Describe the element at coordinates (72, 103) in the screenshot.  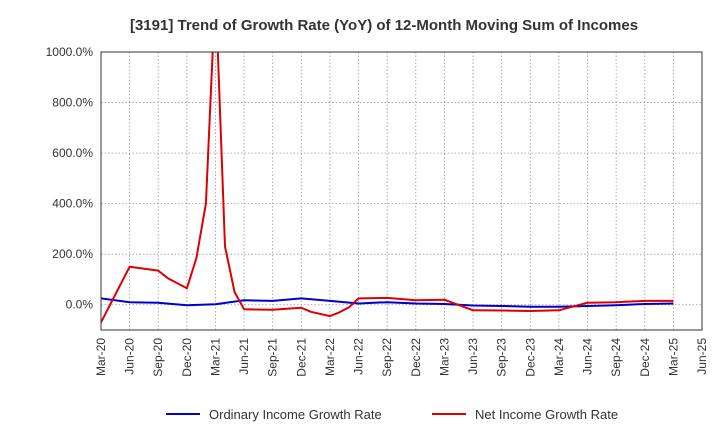
I see `y-tick-label: 800.0%` at that location.